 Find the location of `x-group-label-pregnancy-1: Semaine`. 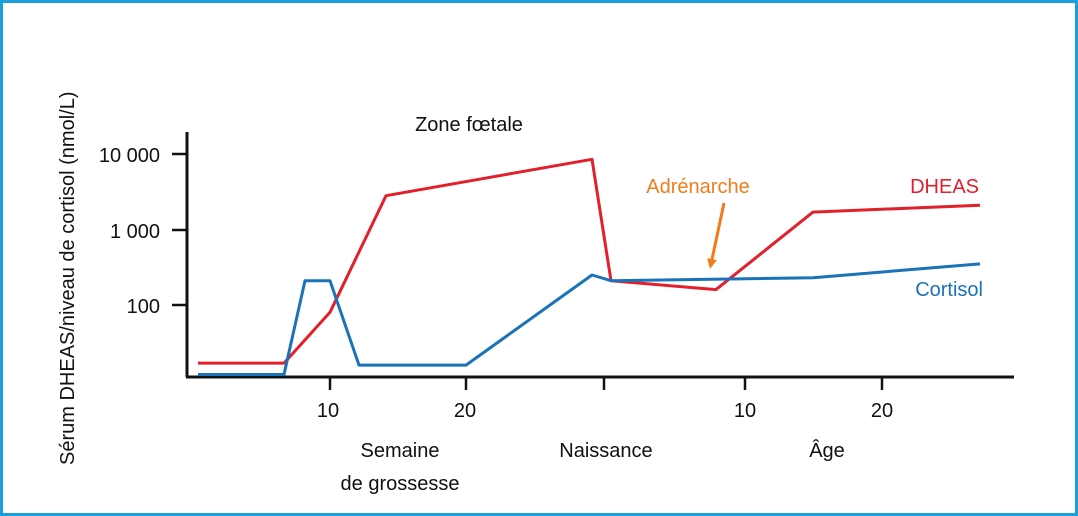

x-group-label-pregnancy-1: Semaine is located at coordinates (400, 451).